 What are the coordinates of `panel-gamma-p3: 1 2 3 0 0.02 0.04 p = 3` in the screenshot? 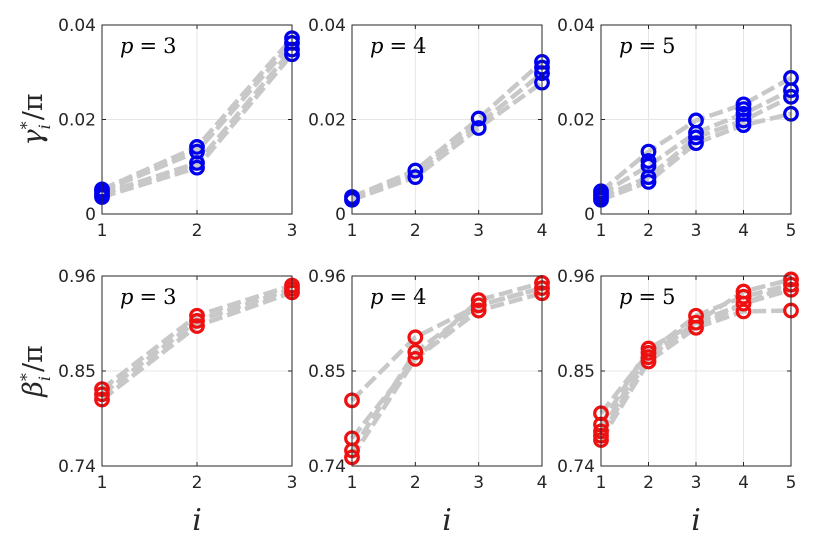 It's located at (179, 128).